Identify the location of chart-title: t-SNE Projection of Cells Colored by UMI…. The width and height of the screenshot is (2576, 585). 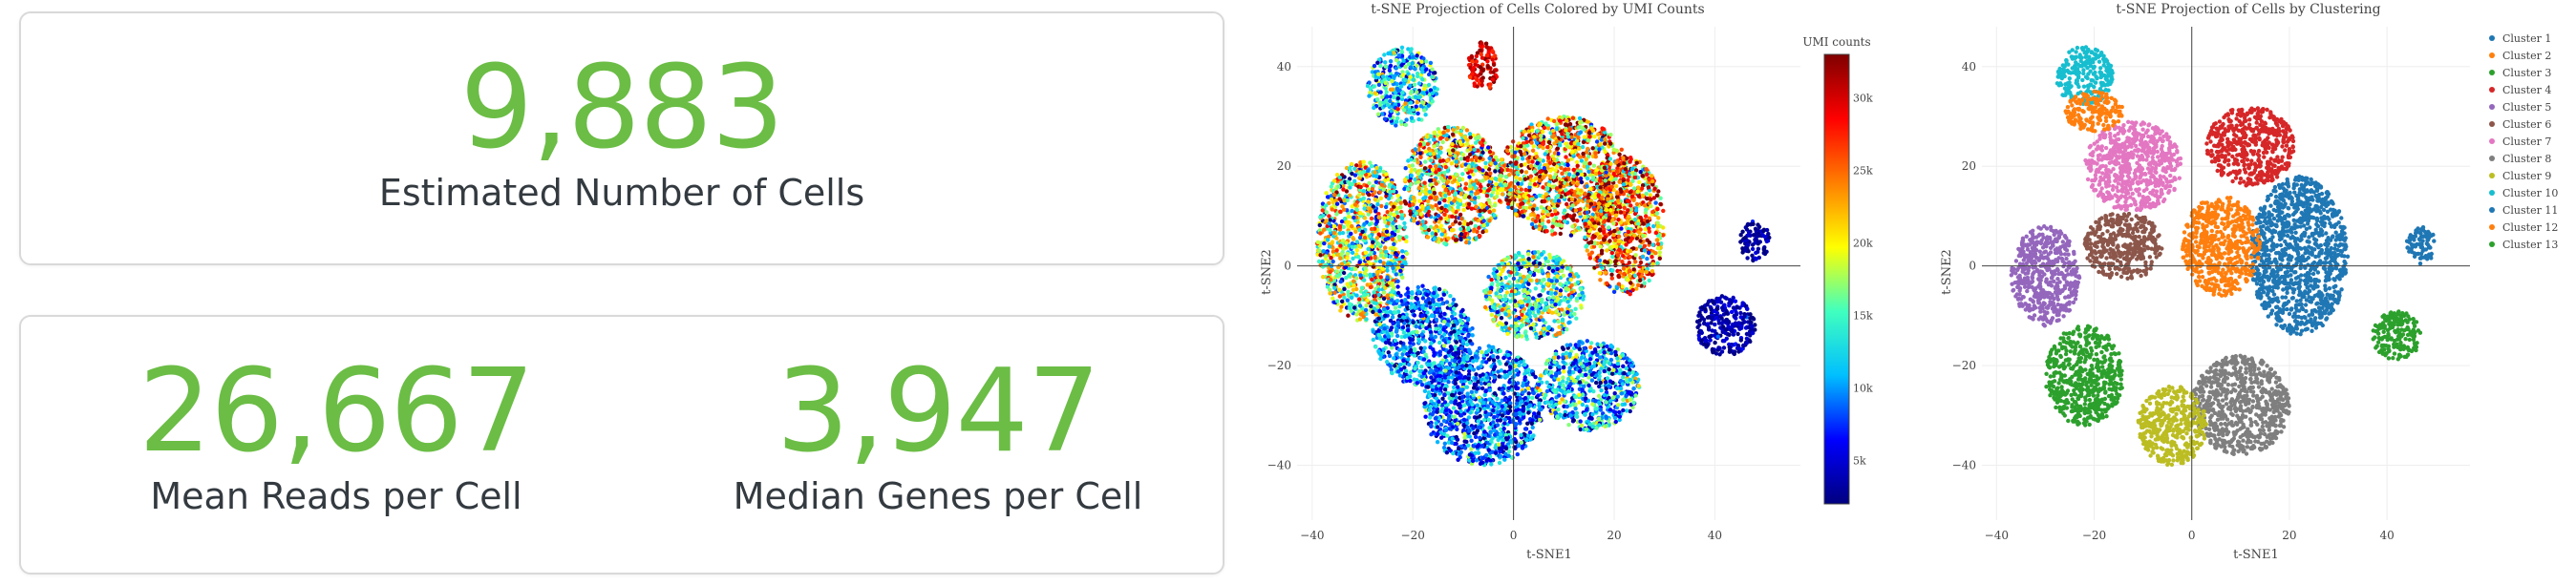
(1538, 9).